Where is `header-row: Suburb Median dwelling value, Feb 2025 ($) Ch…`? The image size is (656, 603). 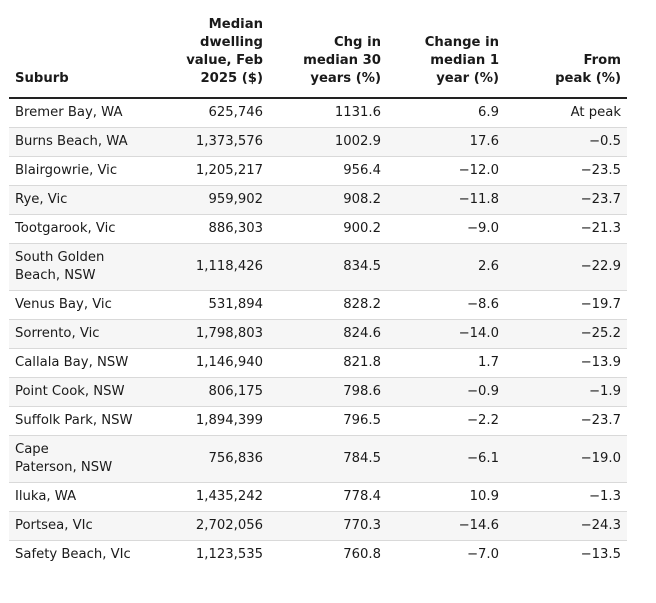
header-row: Suburb Median dwelling value, Feb 2025 ($) Ch… is located at coordinates (318, 57).